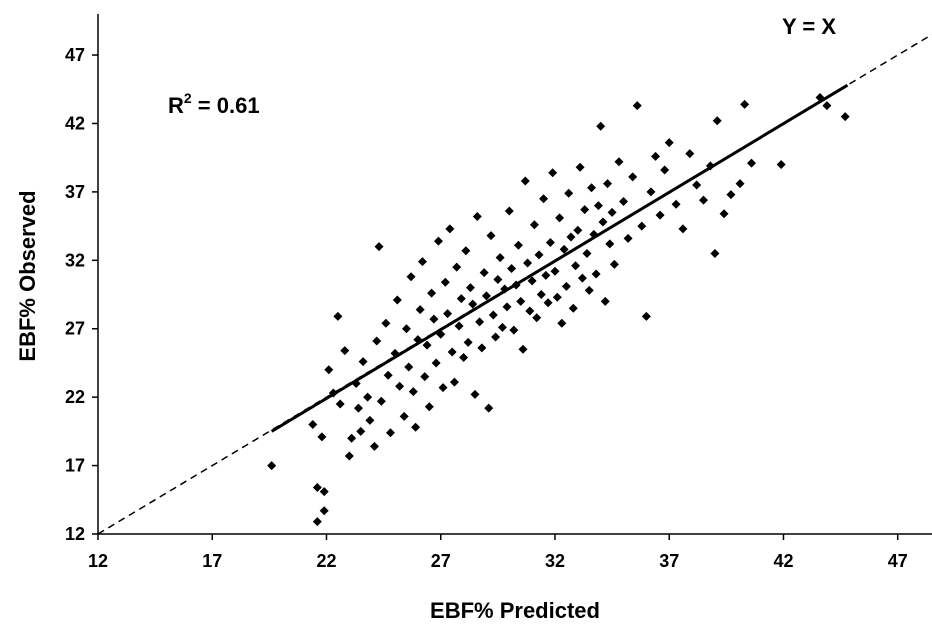  Describe the element at coordinates (75, 397) in the screenshot. I see `y-tick-label: 22` at that location.